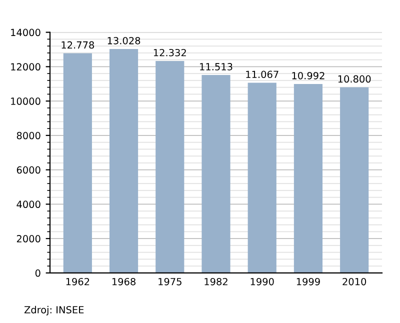 The height and width of the screenshot is (323, 400). Describe the element at coordinates (354, 282) in the screenshot. I see `x-tick-label: 2010` at that location.